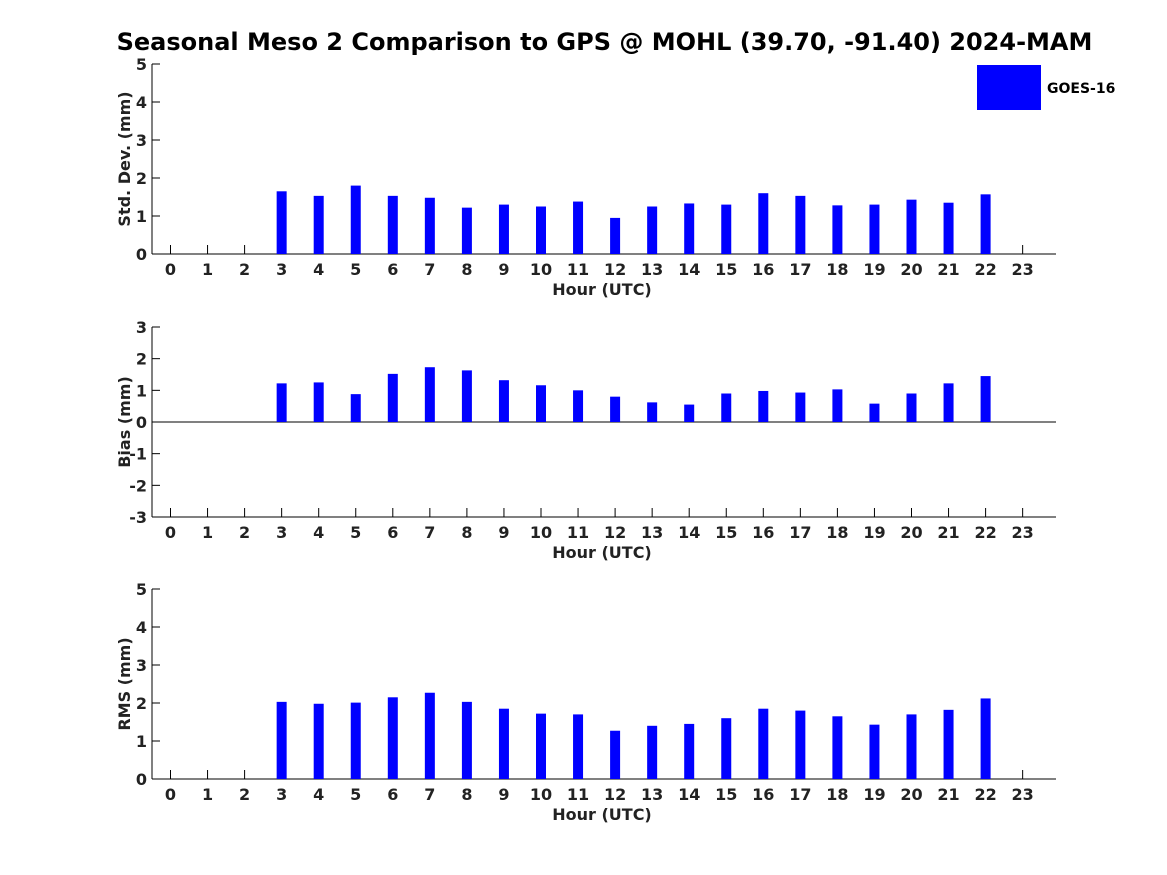 The image size is (1167, 875). I want to click on rms-x-tick-label: 12, so click(615, 794).